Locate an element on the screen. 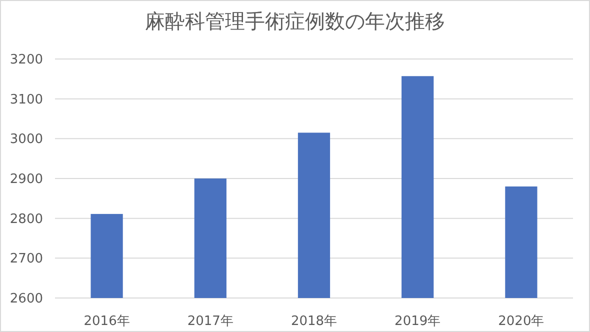 This screenshot has height=332, width=590. y-tick-label: 2700 is located at coordinates (26, 259).